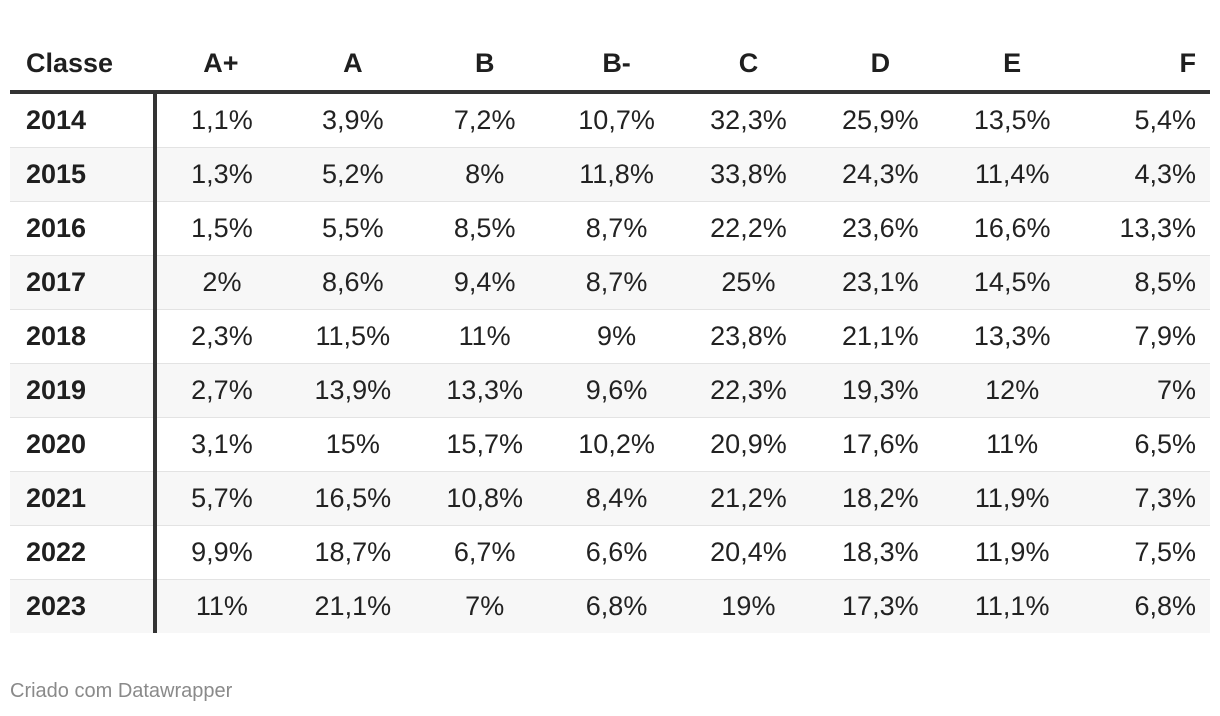 The image size is (1220, 716). I want to click on row-label: 2021, so click(83, 498).